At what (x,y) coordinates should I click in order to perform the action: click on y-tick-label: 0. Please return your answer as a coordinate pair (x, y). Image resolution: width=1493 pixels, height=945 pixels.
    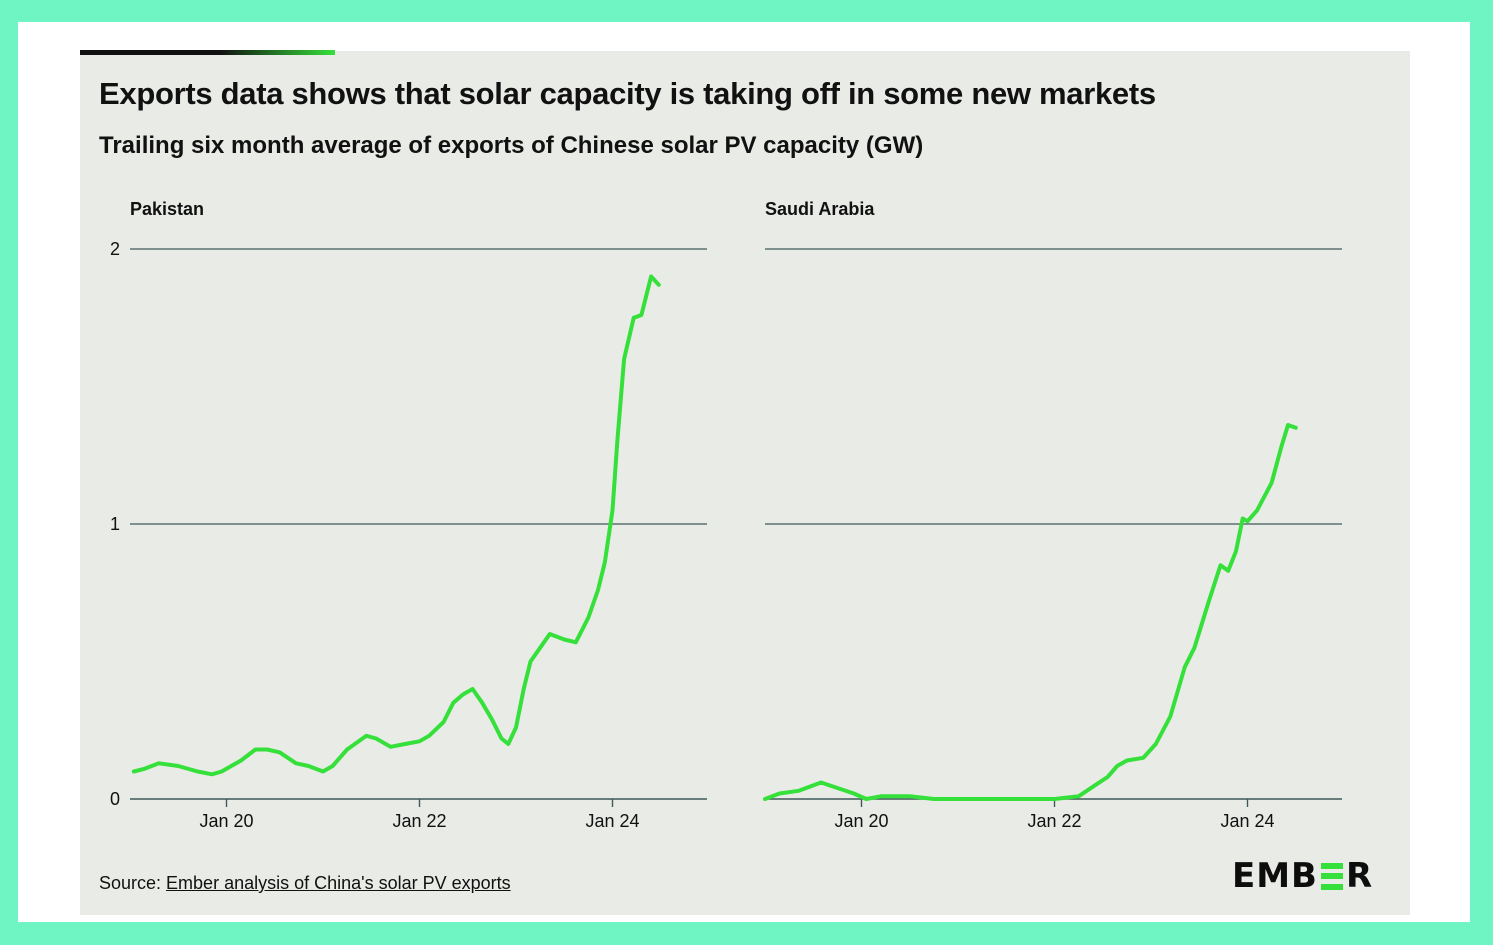
    Looking at the image, I should click on (115, 799).